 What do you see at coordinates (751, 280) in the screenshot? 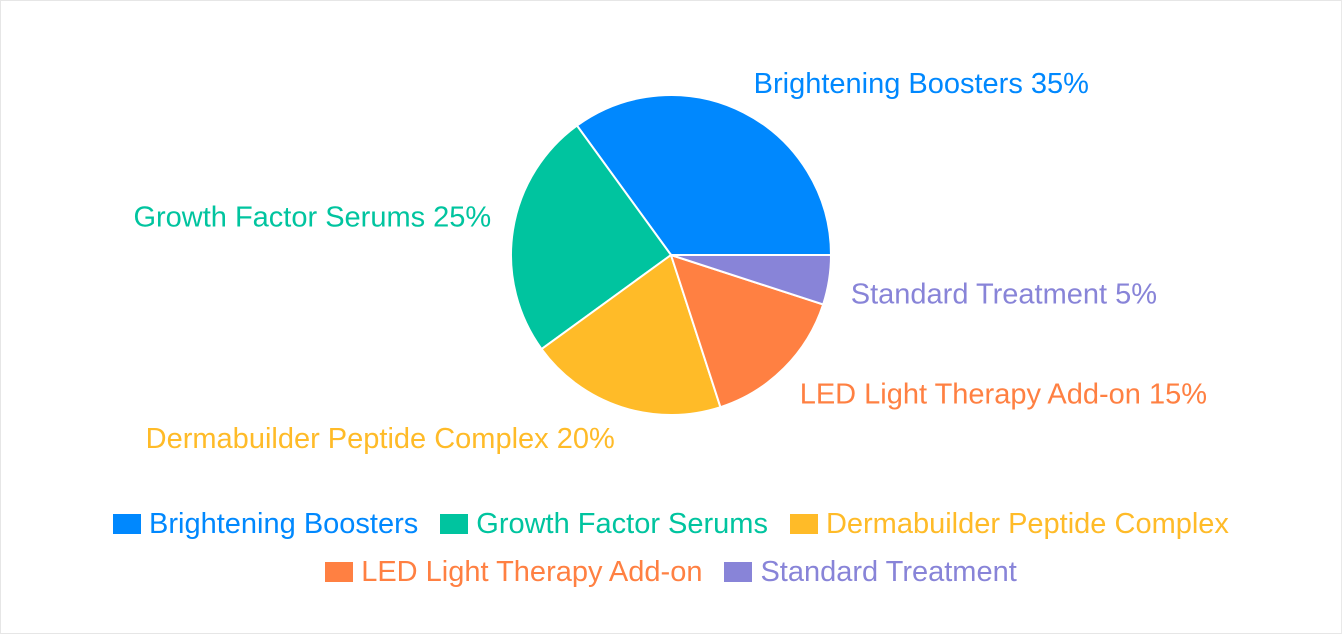
I see `pie-slice-standard-treatment` at bounding box center [751, 280].